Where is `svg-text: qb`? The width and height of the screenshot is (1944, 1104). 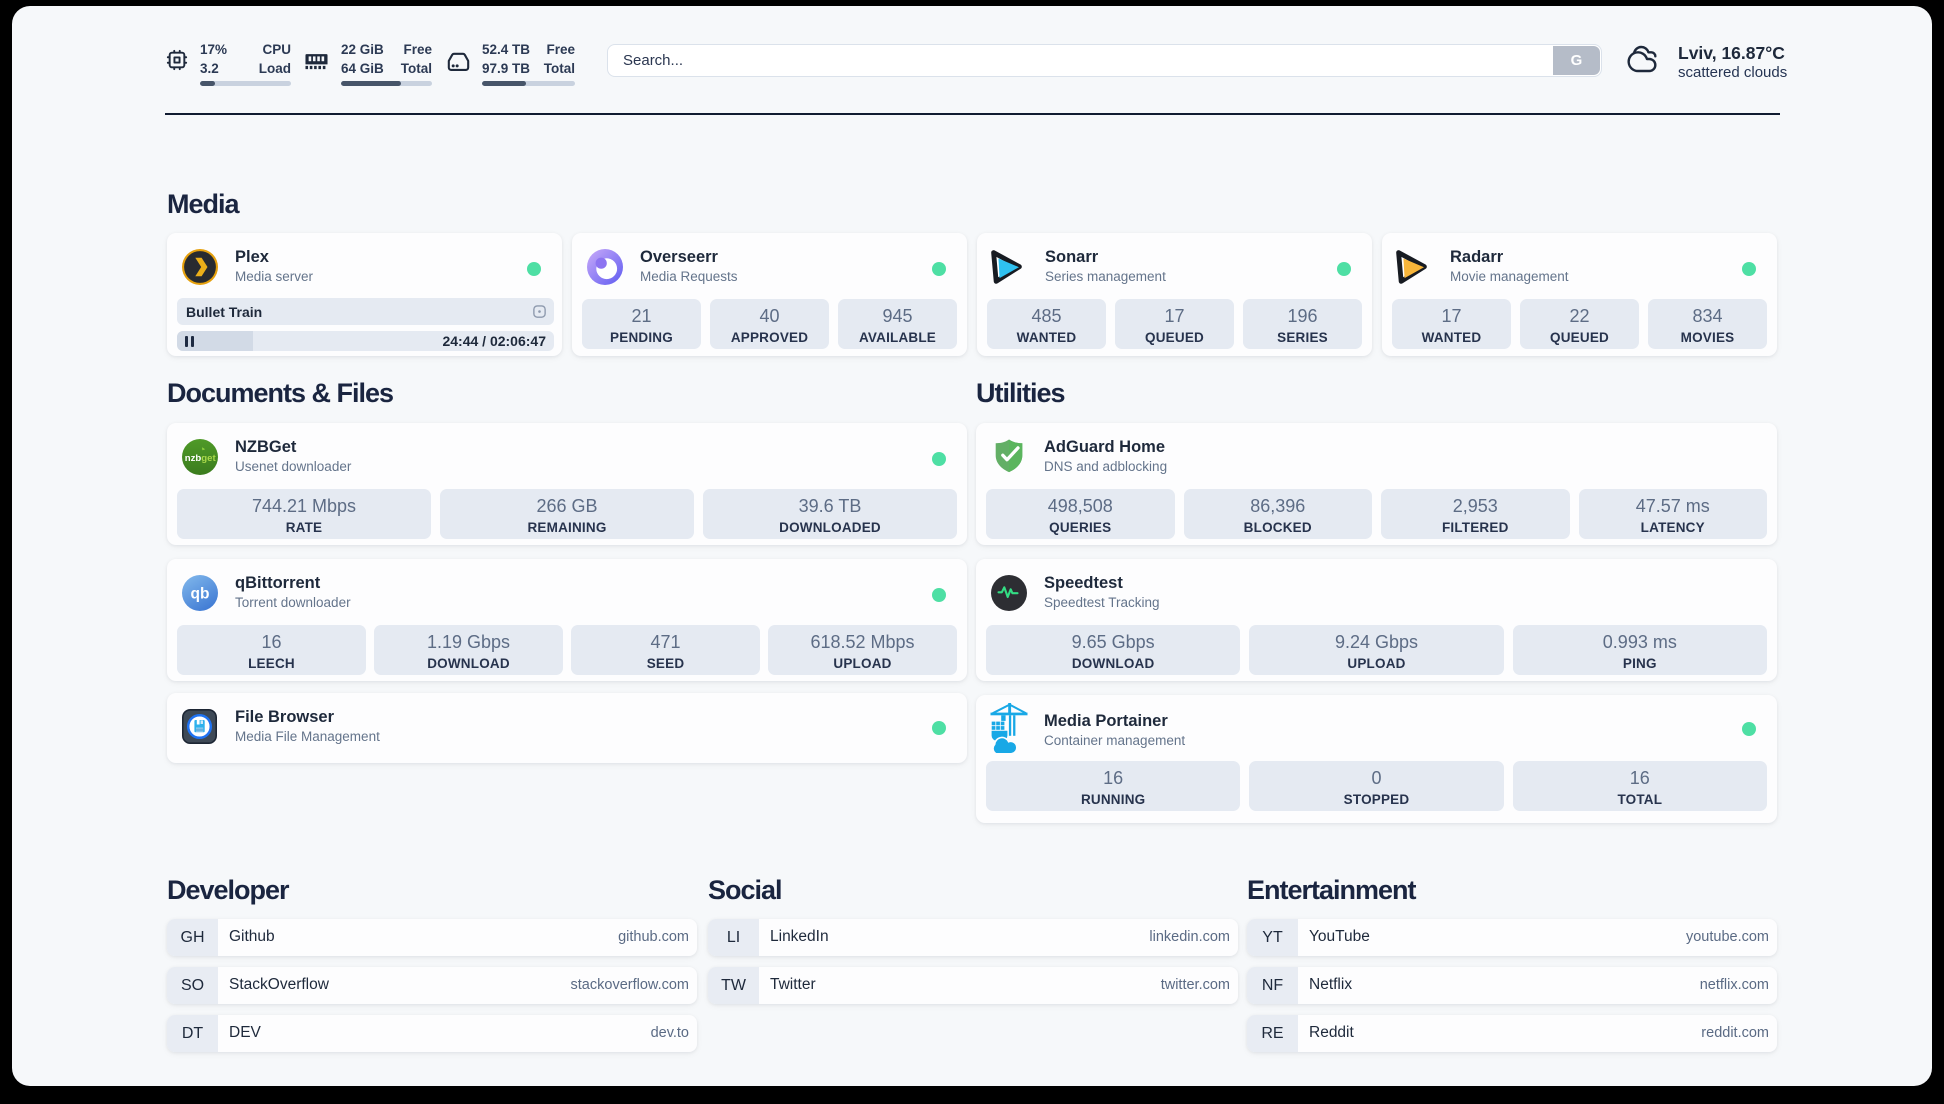
svg-text: qb is located at coordinates (200, 594).